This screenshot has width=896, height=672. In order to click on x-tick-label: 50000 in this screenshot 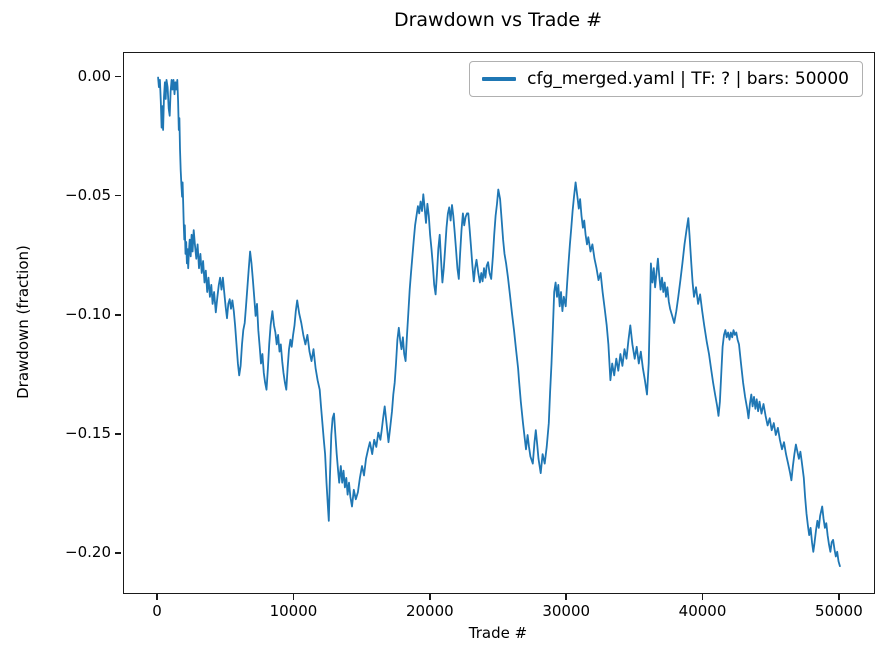, I will do `click(839, 611)`.